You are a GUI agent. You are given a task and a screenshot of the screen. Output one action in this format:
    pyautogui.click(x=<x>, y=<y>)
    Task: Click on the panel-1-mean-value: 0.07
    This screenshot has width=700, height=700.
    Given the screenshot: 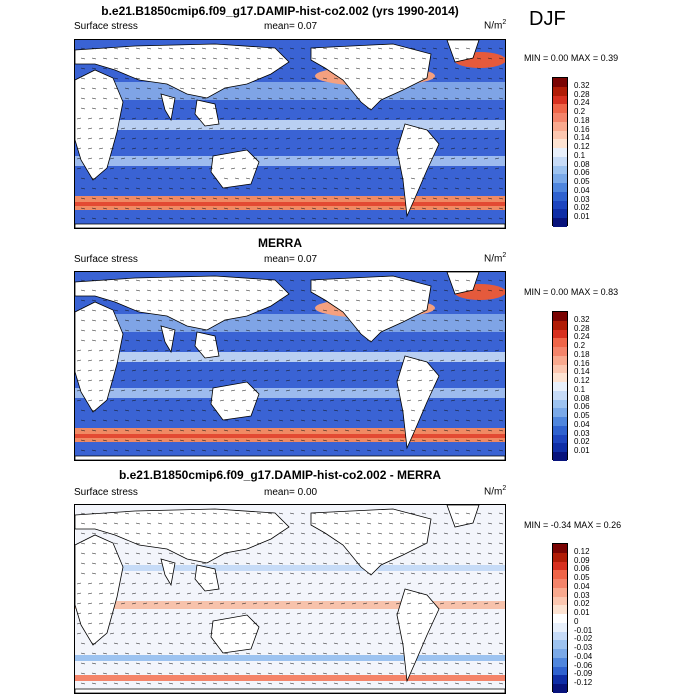 What is the action you would take?
    pyautogui.click(x=307, y=26)
    